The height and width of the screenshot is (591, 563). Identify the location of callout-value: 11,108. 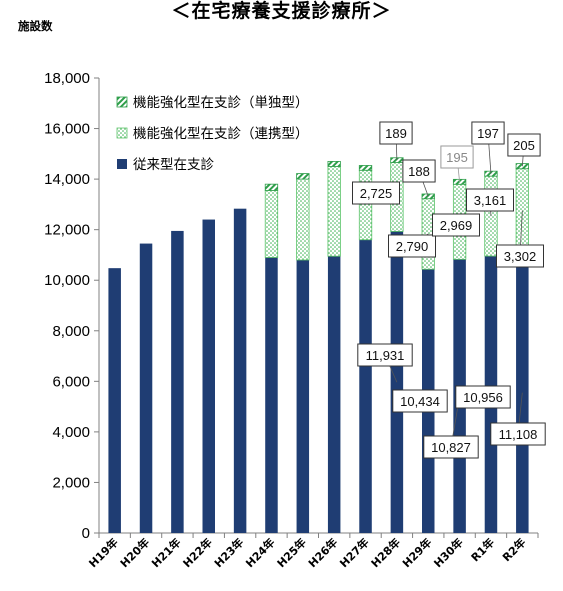
(518, 434).